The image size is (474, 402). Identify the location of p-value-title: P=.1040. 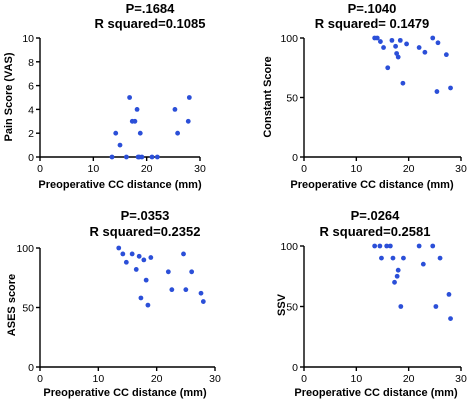
(372, 8).